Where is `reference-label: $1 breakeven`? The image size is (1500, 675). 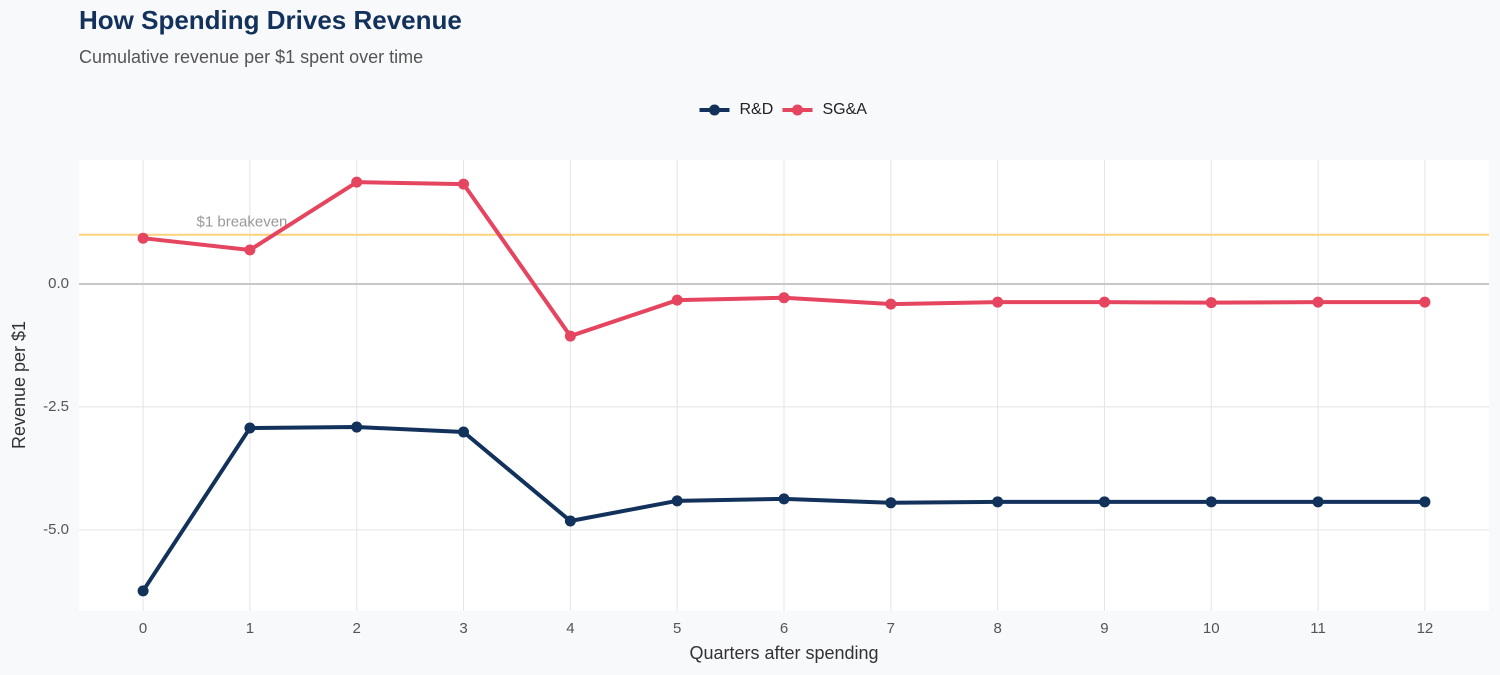 reference-label: $1 breakeven is located at coordinates (242, 222).